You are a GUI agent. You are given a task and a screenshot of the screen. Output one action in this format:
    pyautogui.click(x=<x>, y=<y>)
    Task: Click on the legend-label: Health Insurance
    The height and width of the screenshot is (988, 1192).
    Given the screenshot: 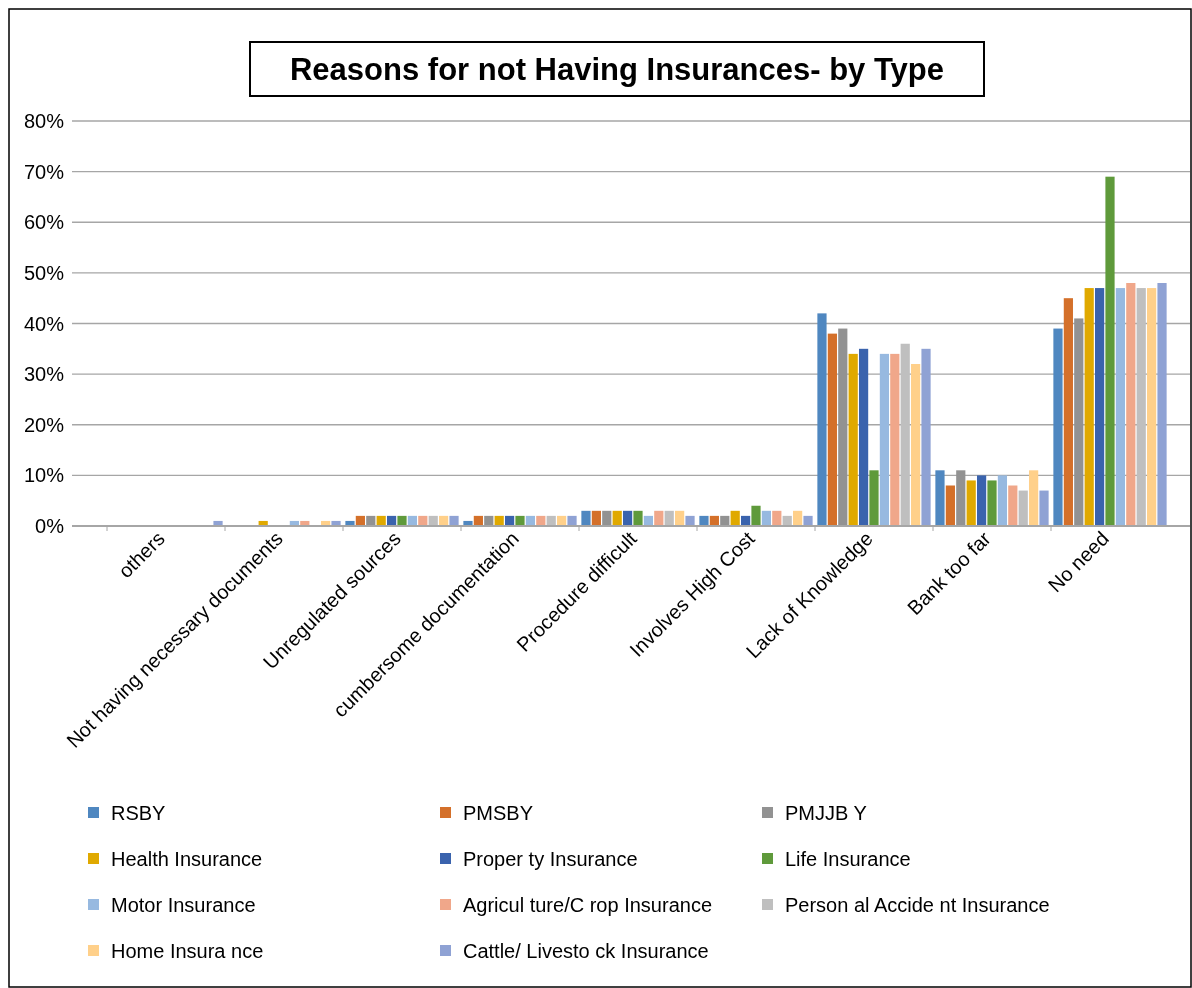 What is the action you would take?
    pyautogui.click(x=187, y=859)
    